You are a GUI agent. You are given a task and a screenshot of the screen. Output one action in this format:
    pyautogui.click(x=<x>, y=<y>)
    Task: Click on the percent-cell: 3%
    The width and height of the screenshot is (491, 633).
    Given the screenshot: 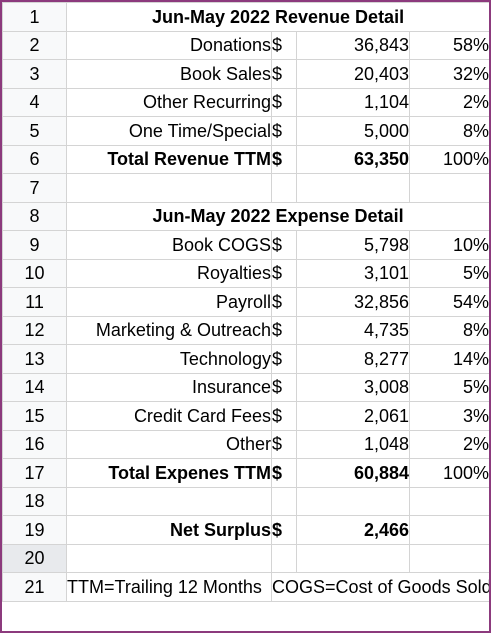 What is the action you would take?
    pyautogui.click(x=448, y=416)
    